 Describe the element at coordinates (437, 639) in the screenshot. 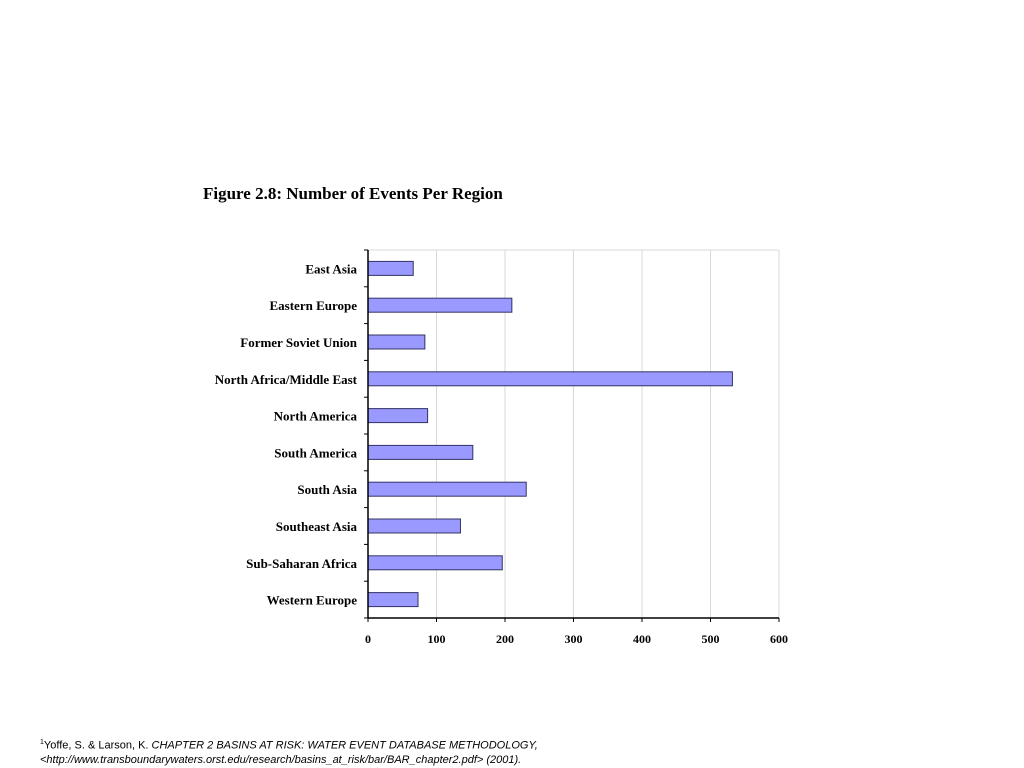

I see `x-tick-label: 100` at that location.